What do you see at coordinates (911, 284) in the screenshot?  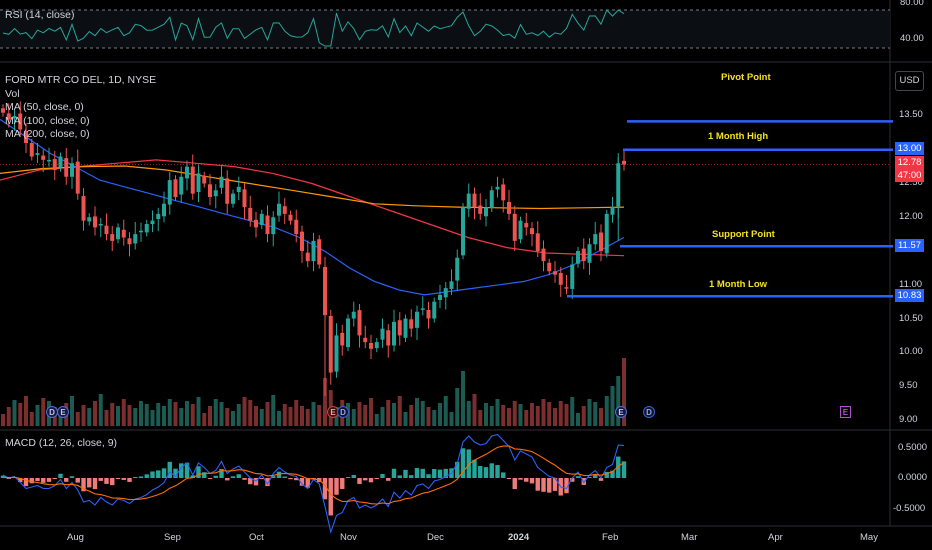 I see `price-tick: 11.00` at bounding box center [911, 284].